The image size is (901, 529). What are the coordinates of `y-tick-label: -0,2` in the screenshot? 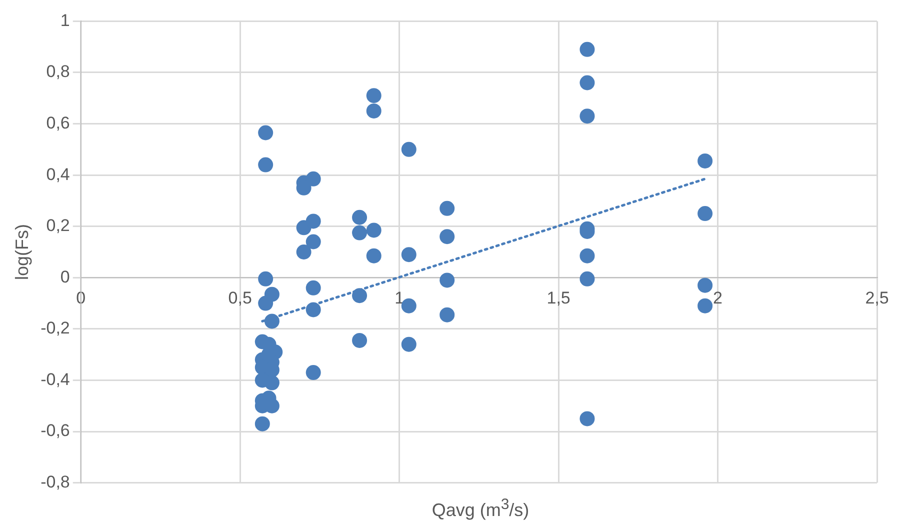 It's located at (55, 328).